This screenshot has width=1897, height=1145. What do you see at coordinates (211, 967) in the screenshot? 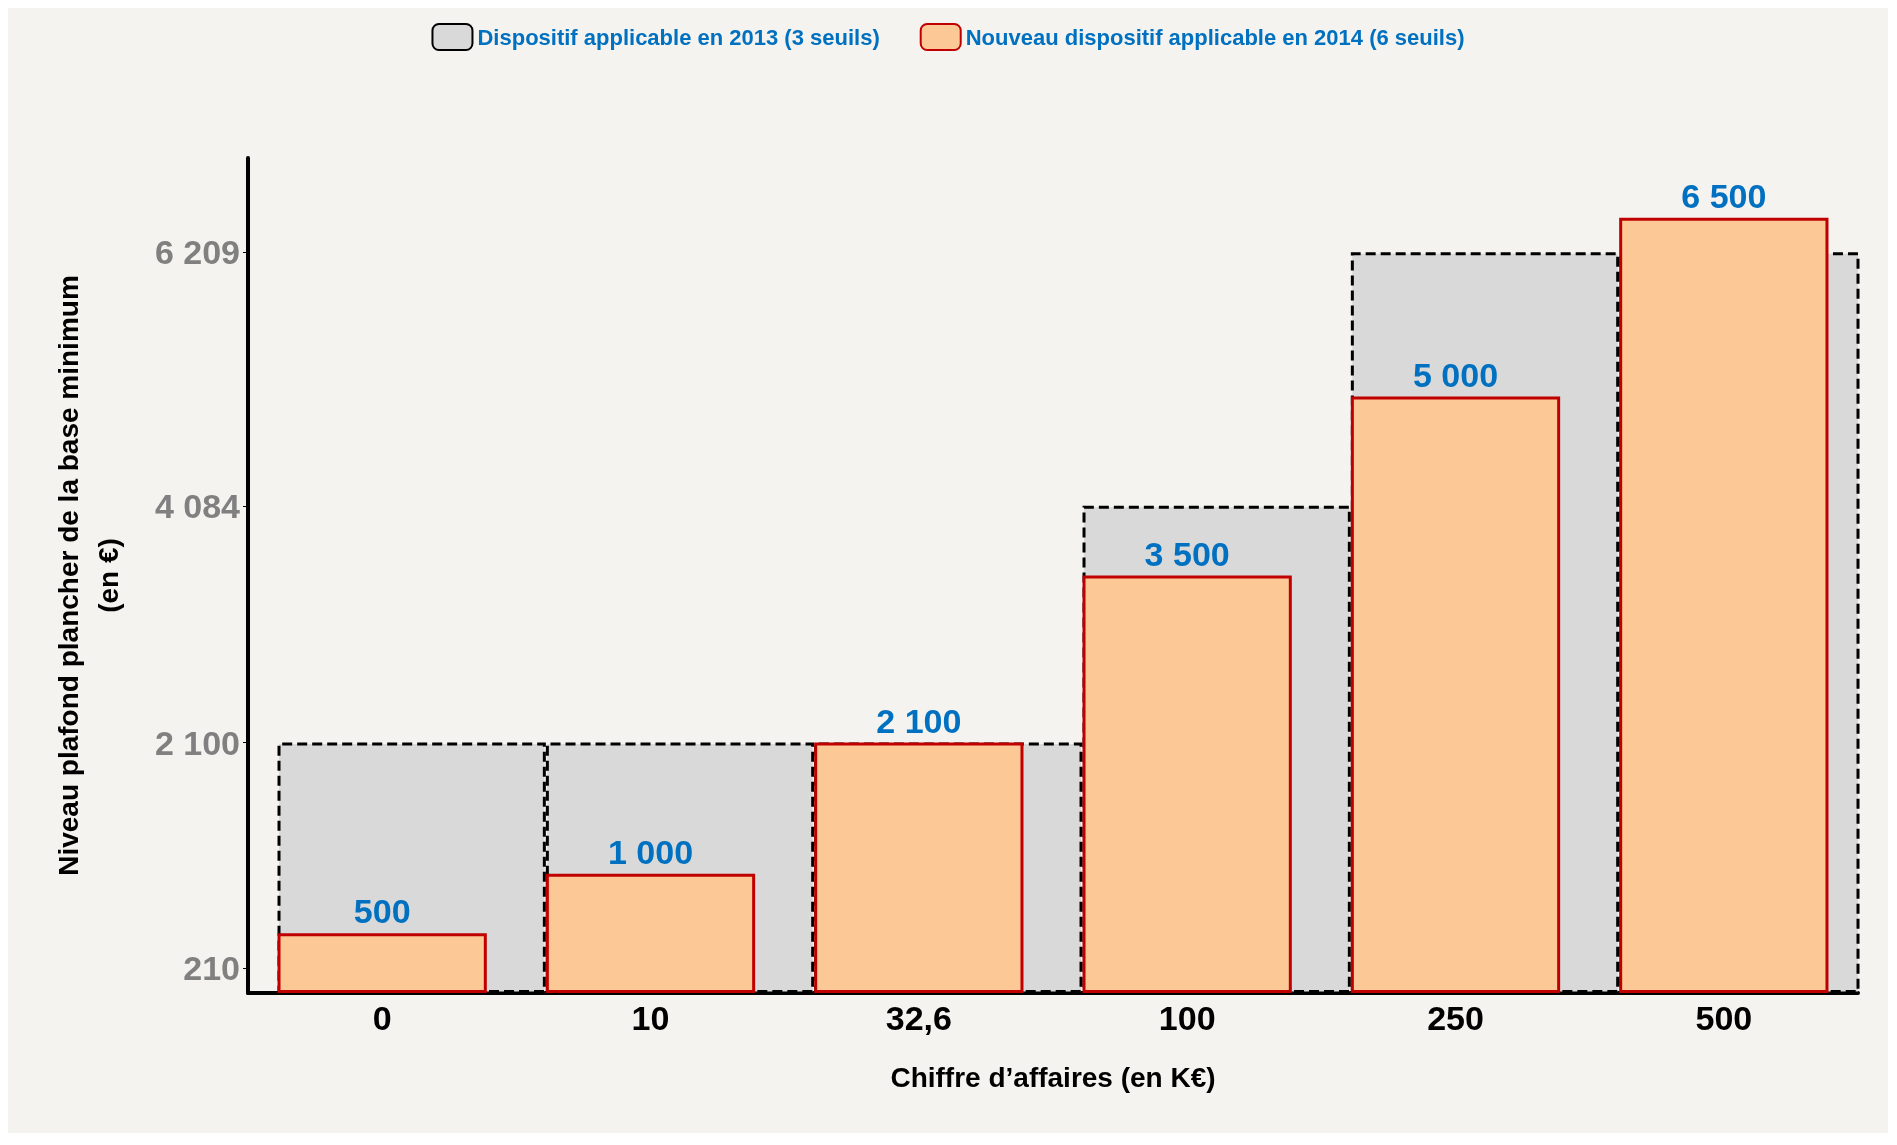
I see `y-tick-label: 210` at bounding box center [211, 967].